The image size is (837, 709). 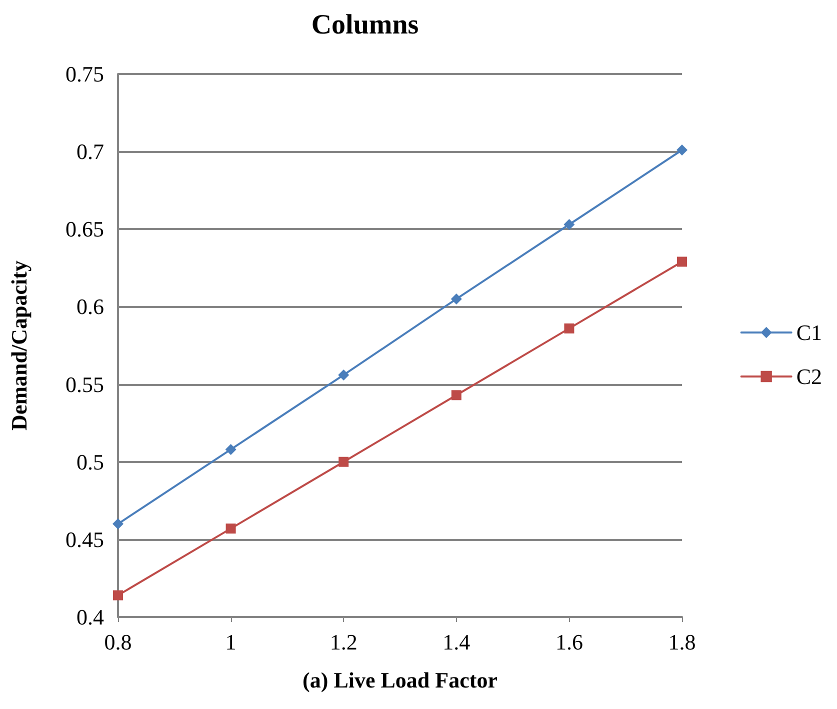 I want to click on x-tick-label: 1.8, so click(x=682, y=642).